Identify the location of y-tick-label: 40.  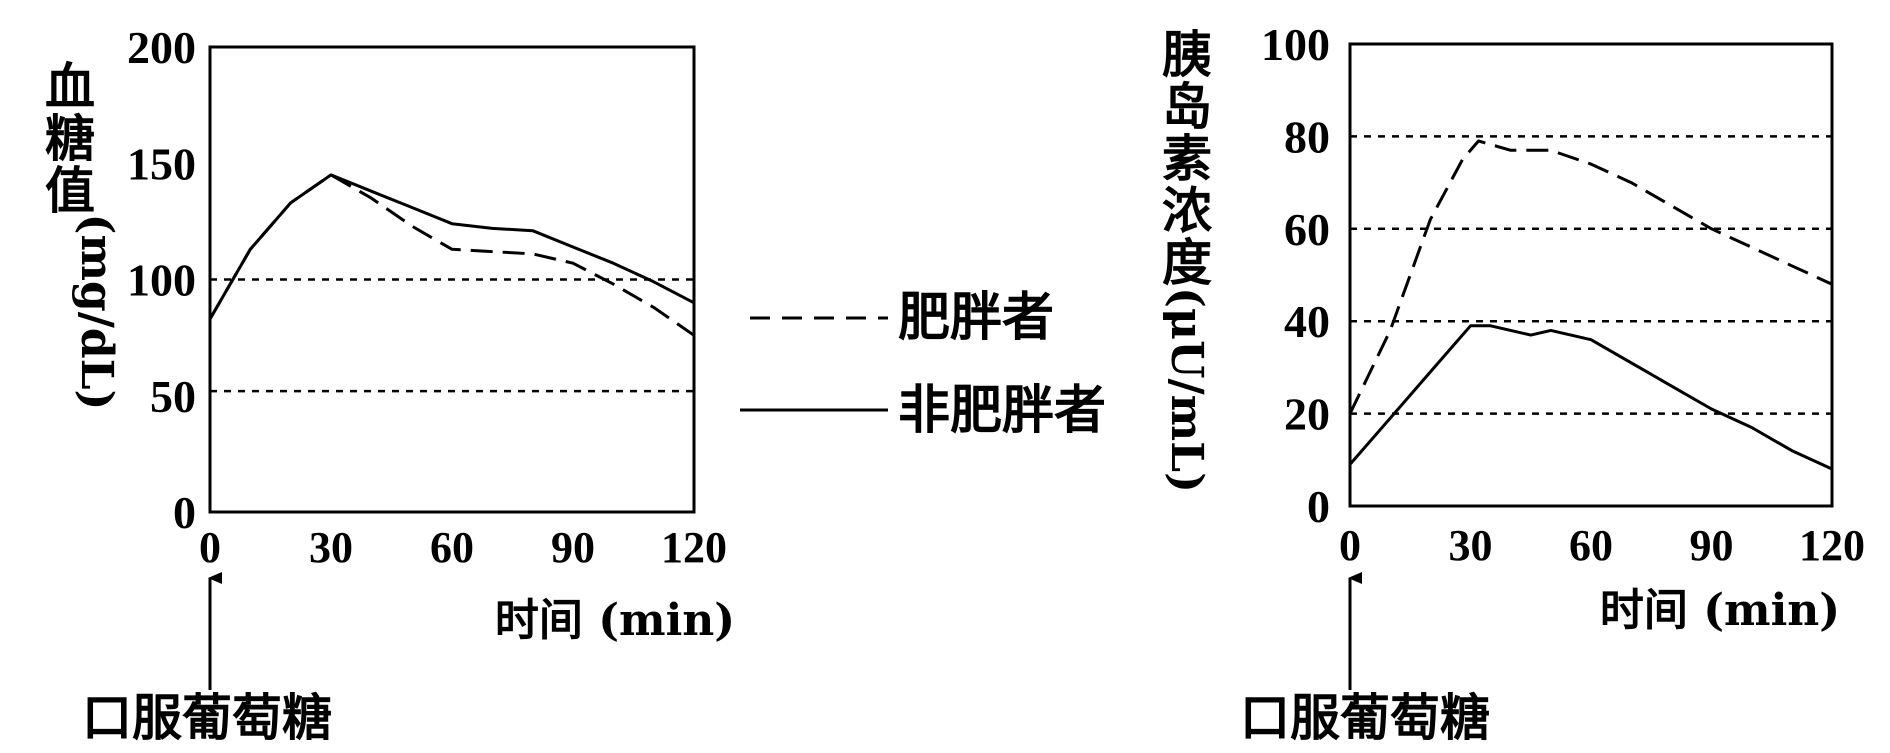
(1307, 321).